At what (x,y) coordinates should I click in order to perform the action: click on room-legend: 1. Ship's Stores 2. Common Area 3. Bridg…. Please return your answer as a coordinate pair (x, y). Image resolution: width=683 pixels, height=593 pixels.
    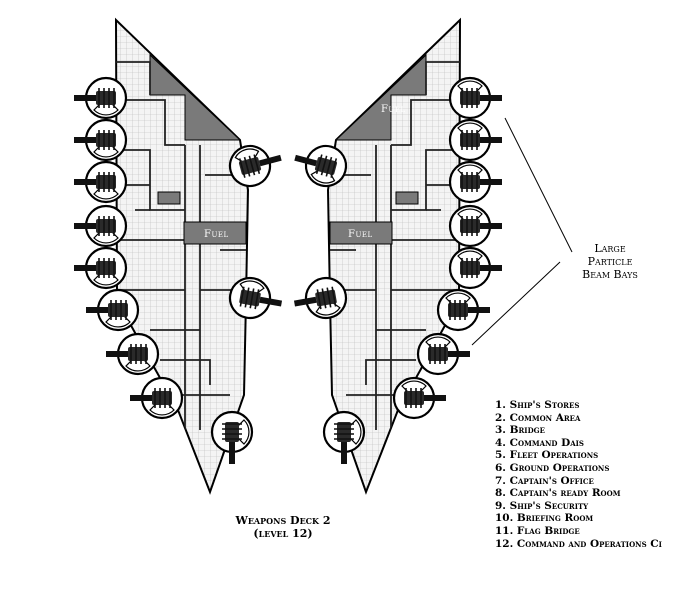
    Looking at the image, I should click on (589, 474).